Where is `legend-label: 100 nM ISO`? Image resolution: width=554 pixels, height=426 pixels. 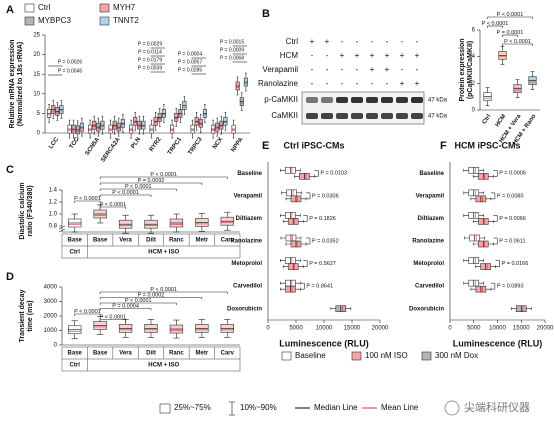
legend-label: 100 nM ISO is located at coordinates (386, 355).